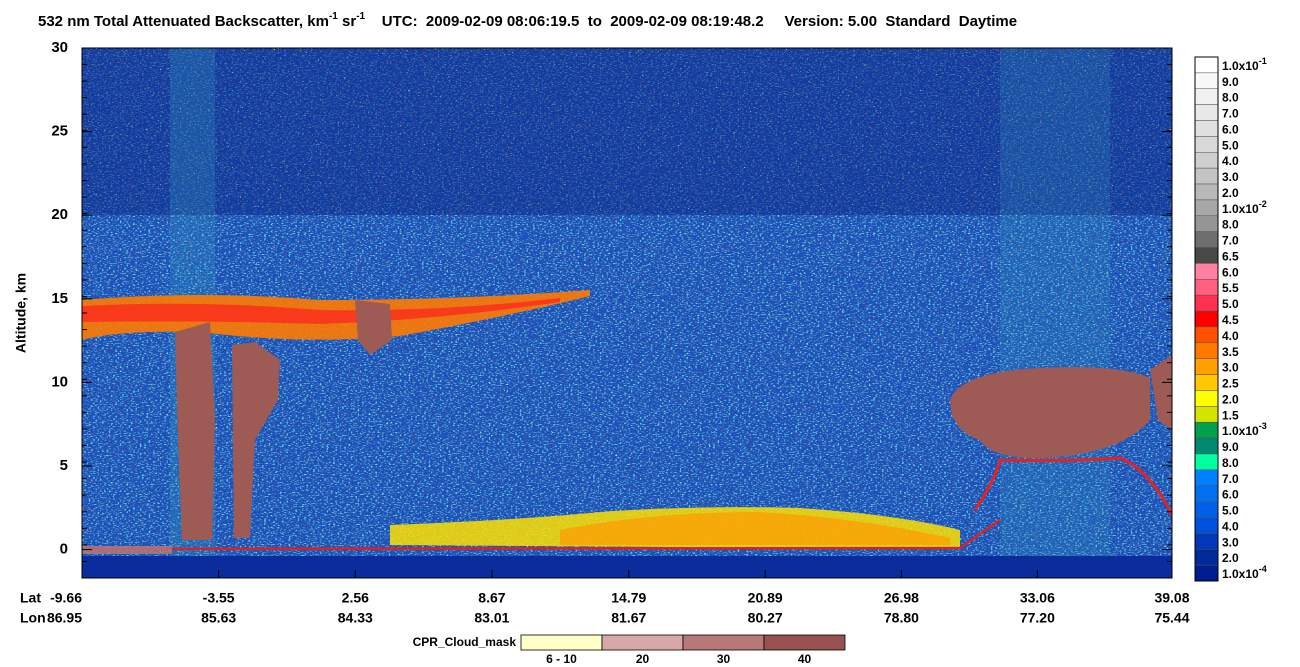  What do you see at coordinates (219, 598) in the screenshot?
I see `x-tick-label: -3.55` at bounding box center [219, 598].